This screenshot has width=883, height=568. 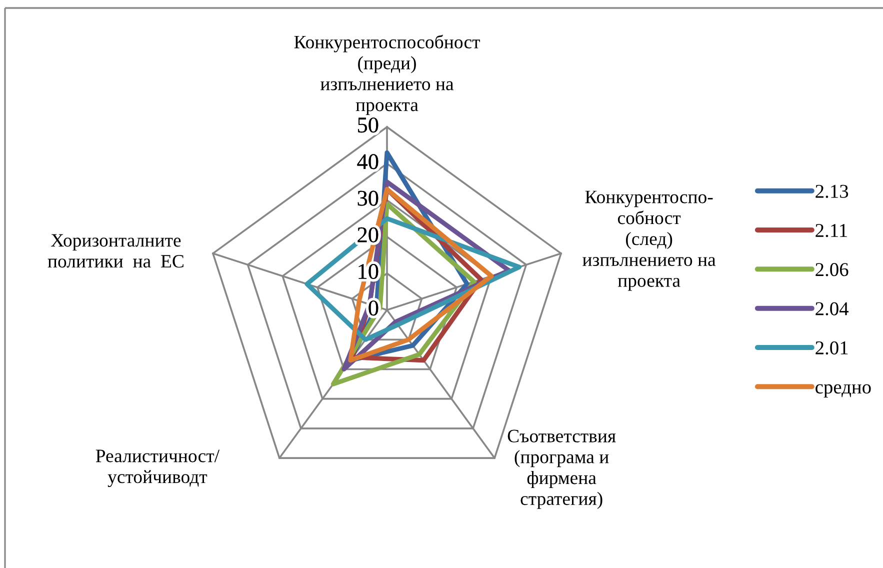 I want to click on legend-label: 2.06, so click(x=832, y=269).